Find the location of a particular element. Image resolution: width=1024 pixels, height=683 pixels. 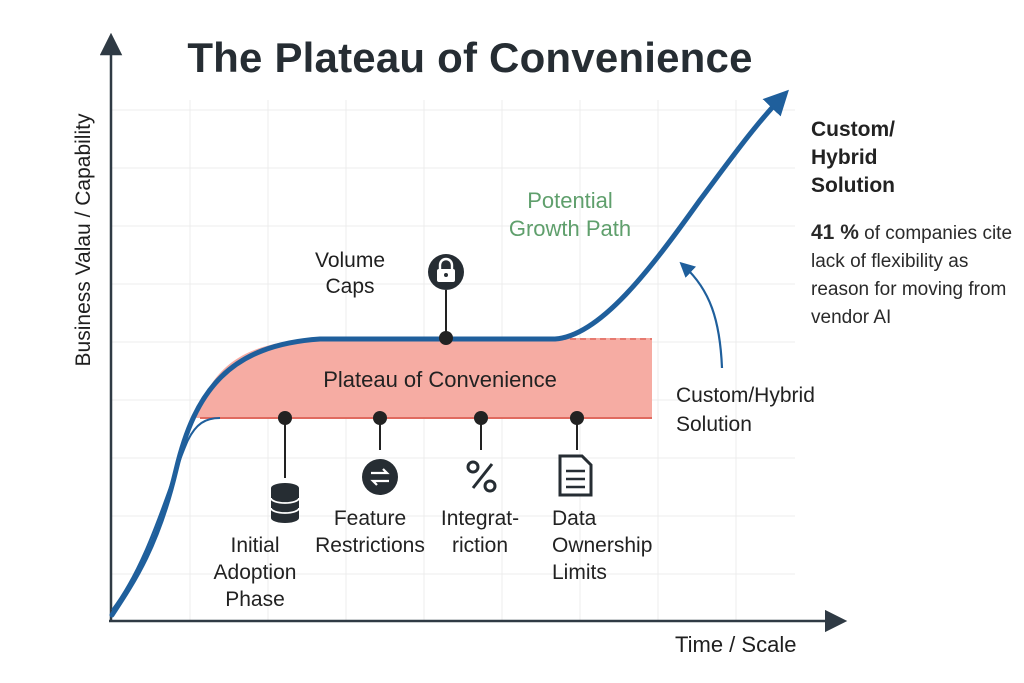

database-icon is located at coordinates (285, 503).